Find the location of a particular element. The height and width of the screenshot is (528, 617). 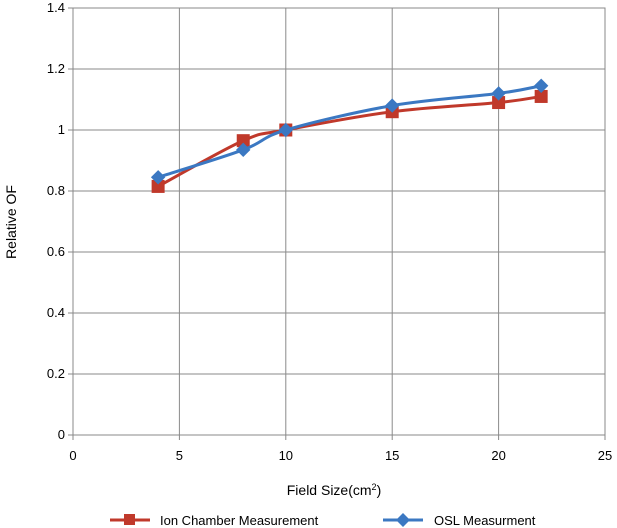

y-tick-label: 1.2 is located at coordinates (56, 68).